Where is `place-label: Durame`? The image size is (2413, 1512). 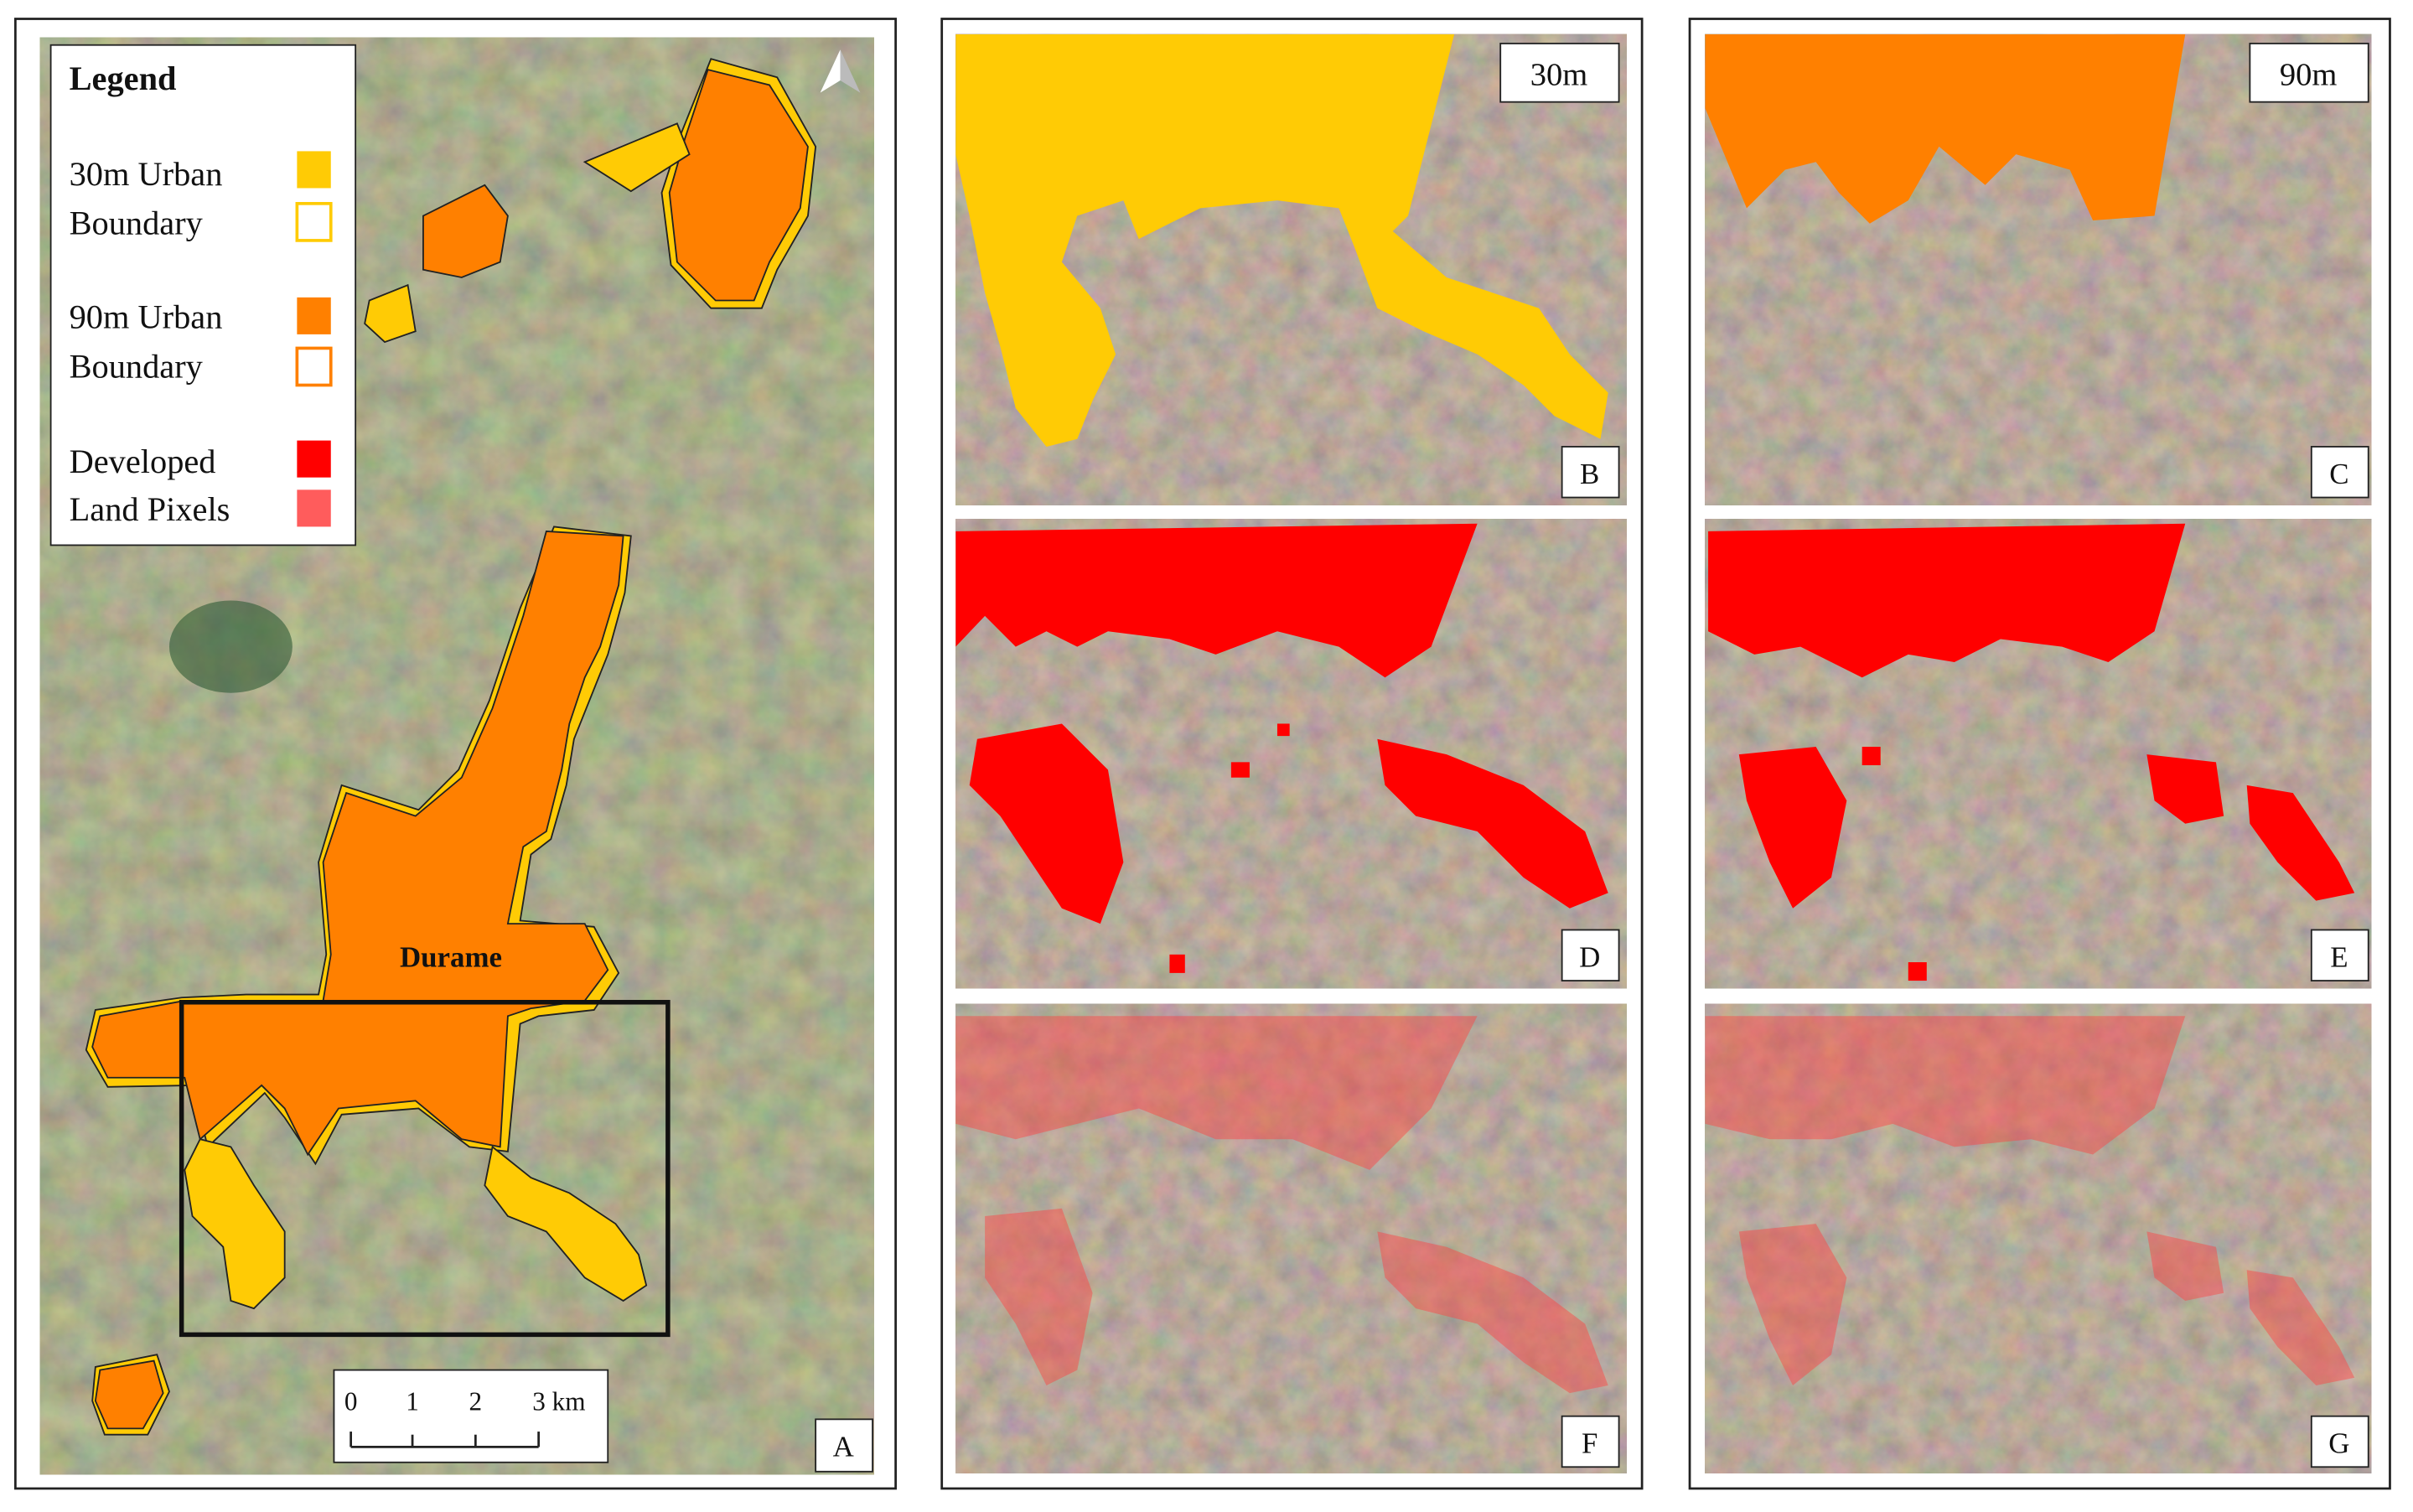
place-label: Durame is located at coordinates (451, 957).